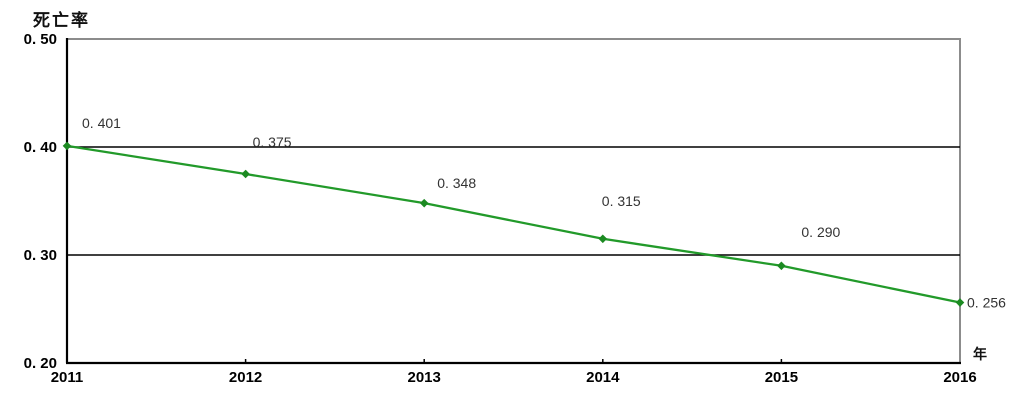 The image size is (1015, 413). Describe the element at coordinates (959, 377) in the screenshot. I see `x-tick-label: 2016` at that location.